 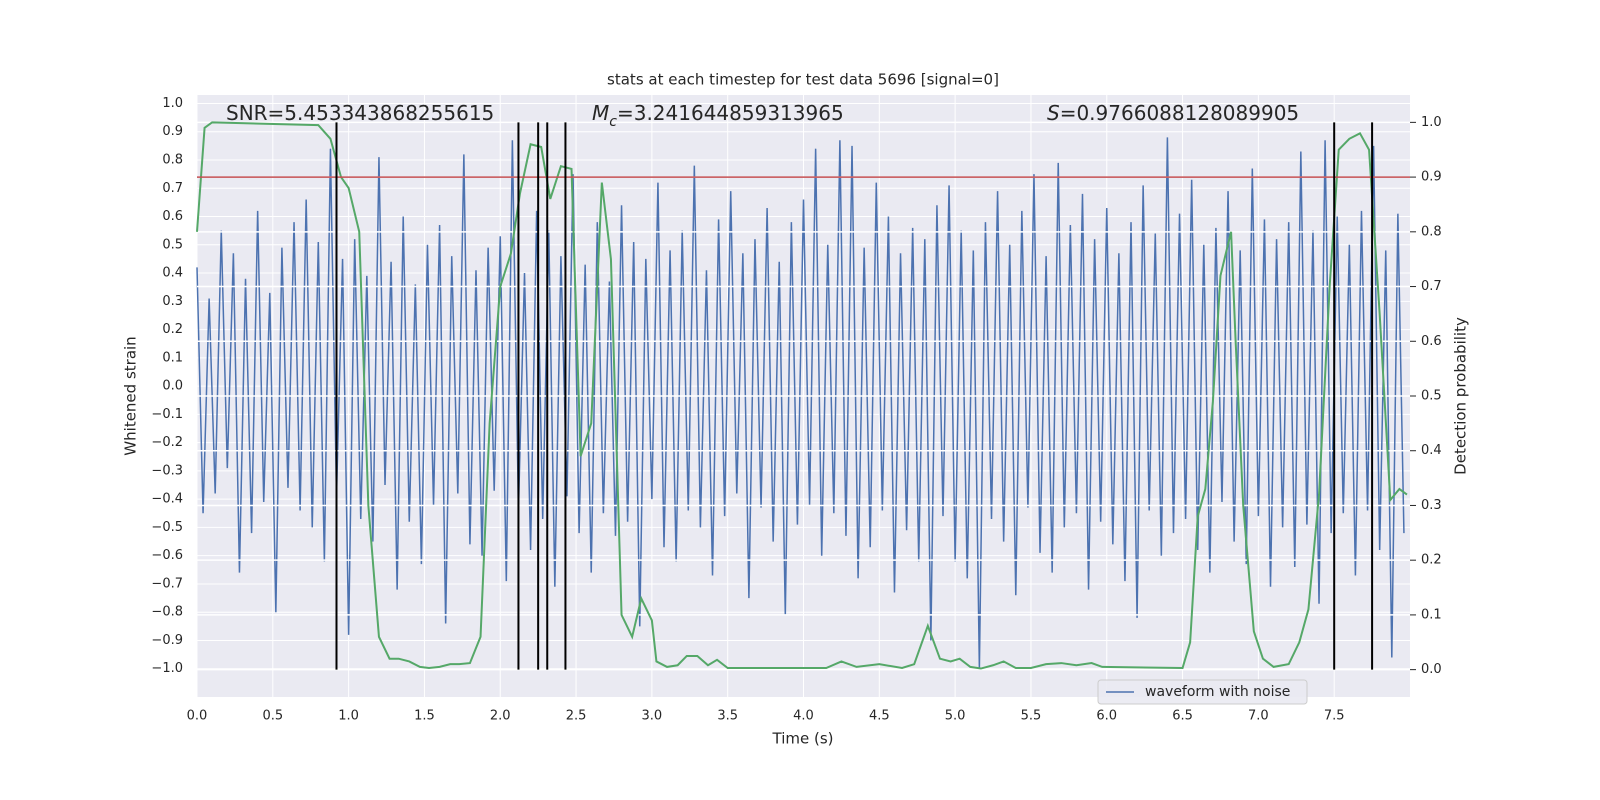 What do you see at coordinates (167, 612) in the screenshot?
I see `y-tick-label: −0.8` at bounding box center [167, 612].